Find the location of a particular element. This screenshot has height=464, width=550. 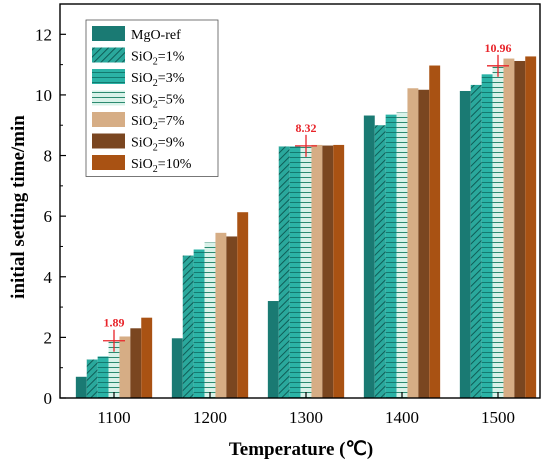

y-tick-label: 10 is located at coordinates (43, 95).